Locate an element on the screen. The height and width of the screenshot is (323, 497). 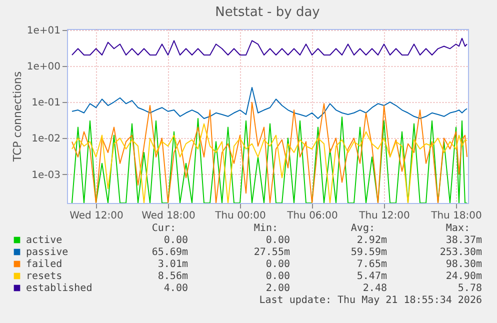
chart-title: Netstat - by day is located at coordinates (267, 12).